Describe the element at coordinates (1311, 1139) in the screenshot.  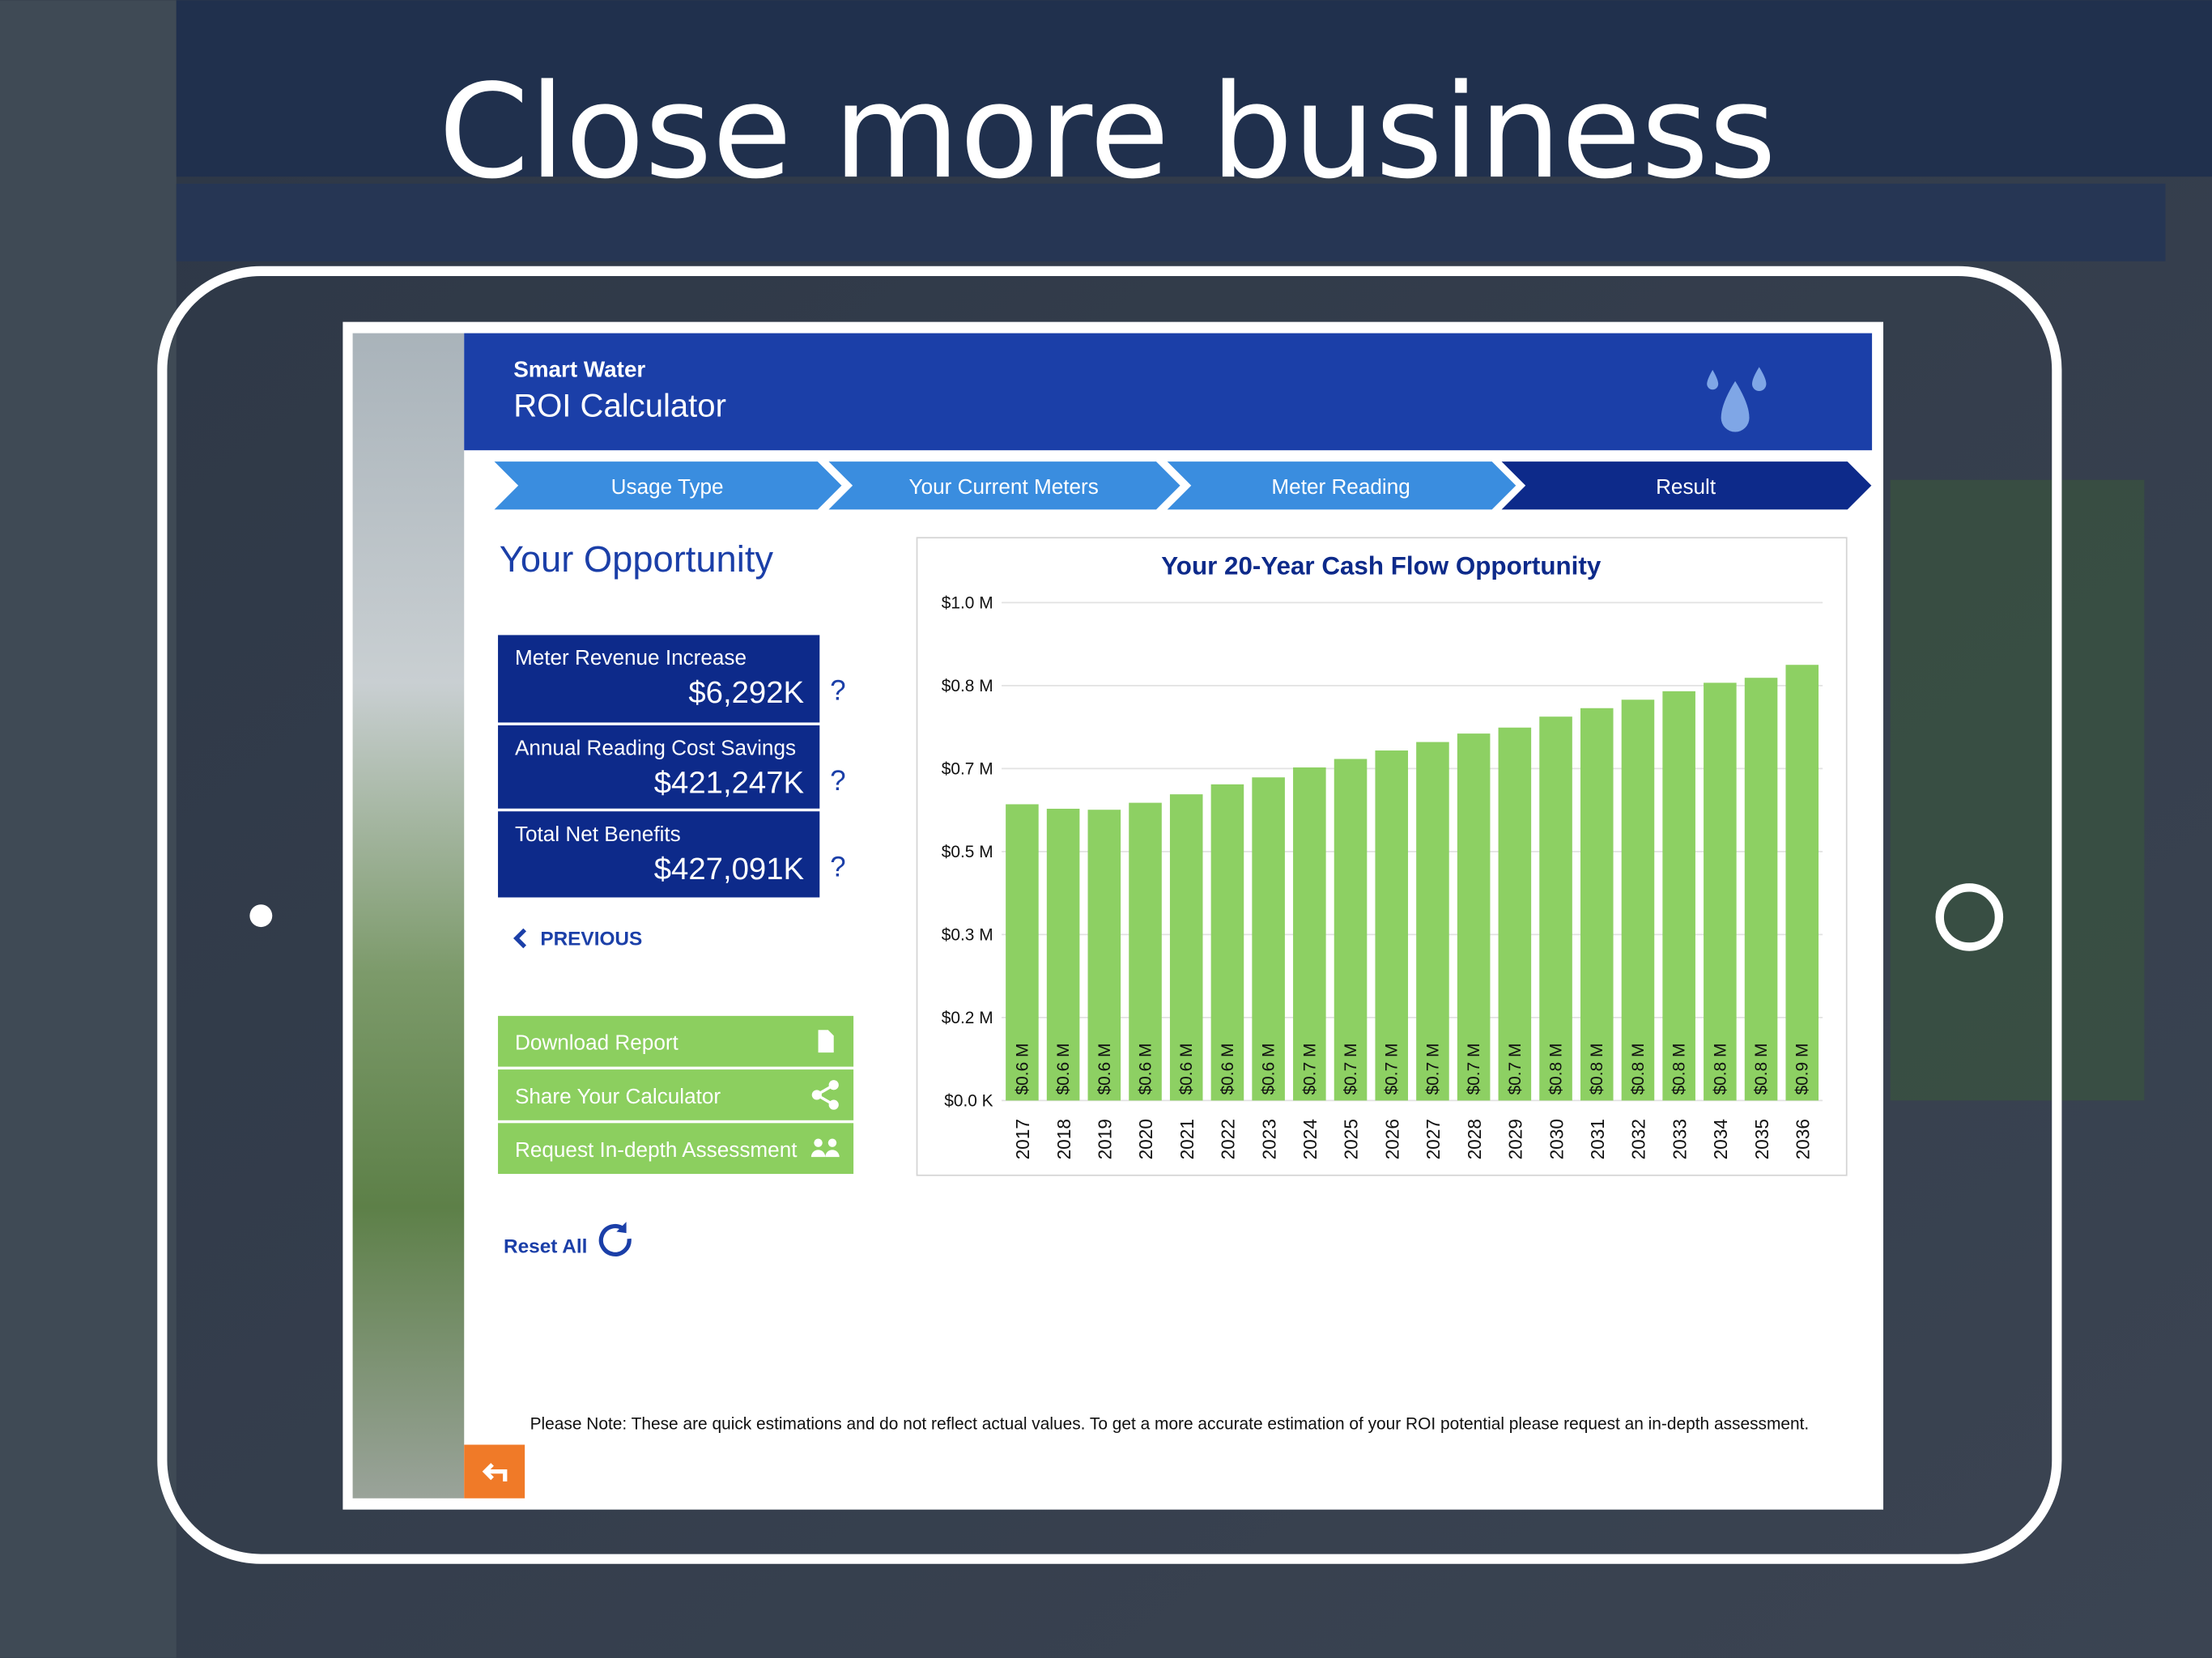
I see `x-tick-label: 2024` at that location.